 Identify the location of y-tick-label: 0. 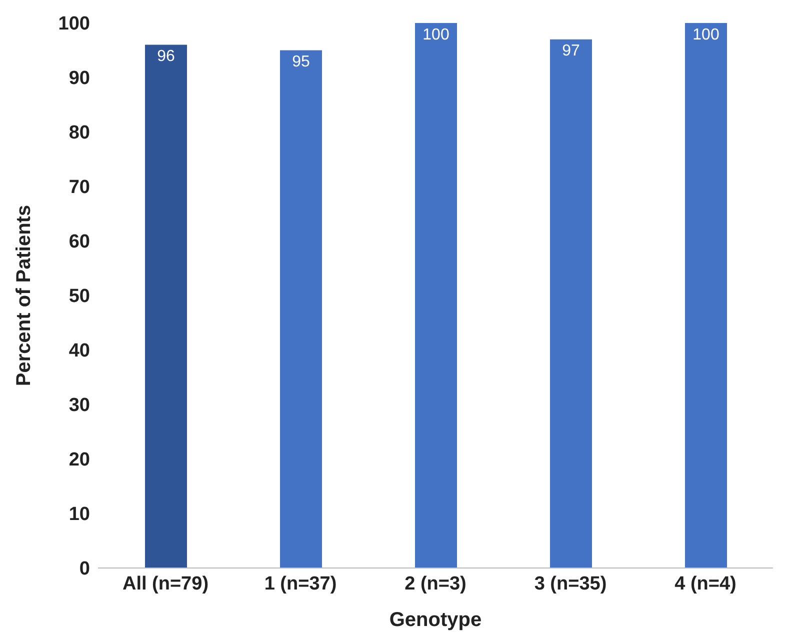
(84, 569).